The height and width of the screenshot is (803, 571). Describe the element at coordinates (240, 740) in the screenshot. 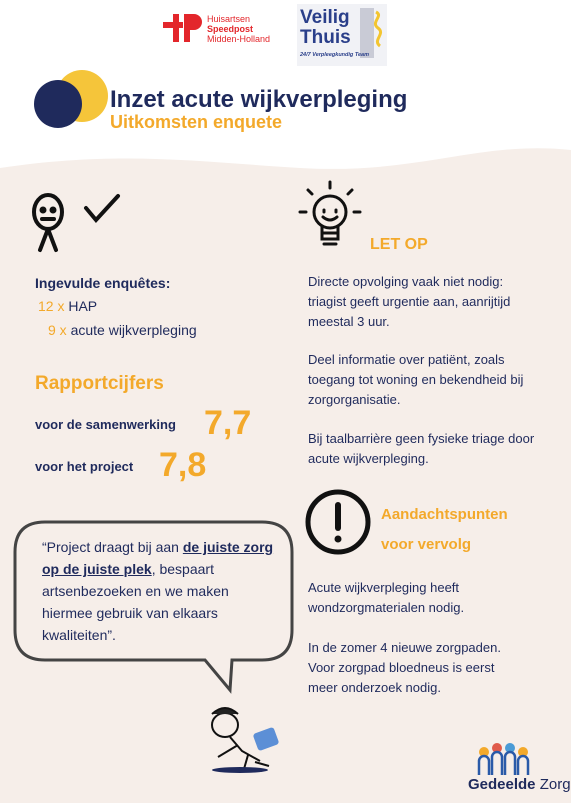

I see `nurse-cartoon` at that location.